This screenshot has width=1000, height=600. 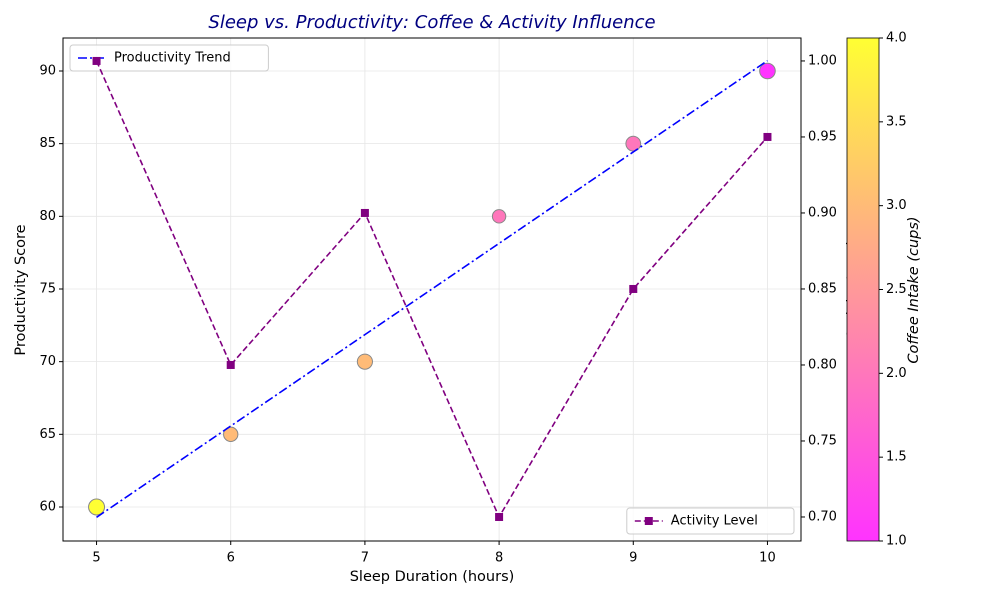 I want to click on y-tick-label: 65, so click(x=47, y=434).